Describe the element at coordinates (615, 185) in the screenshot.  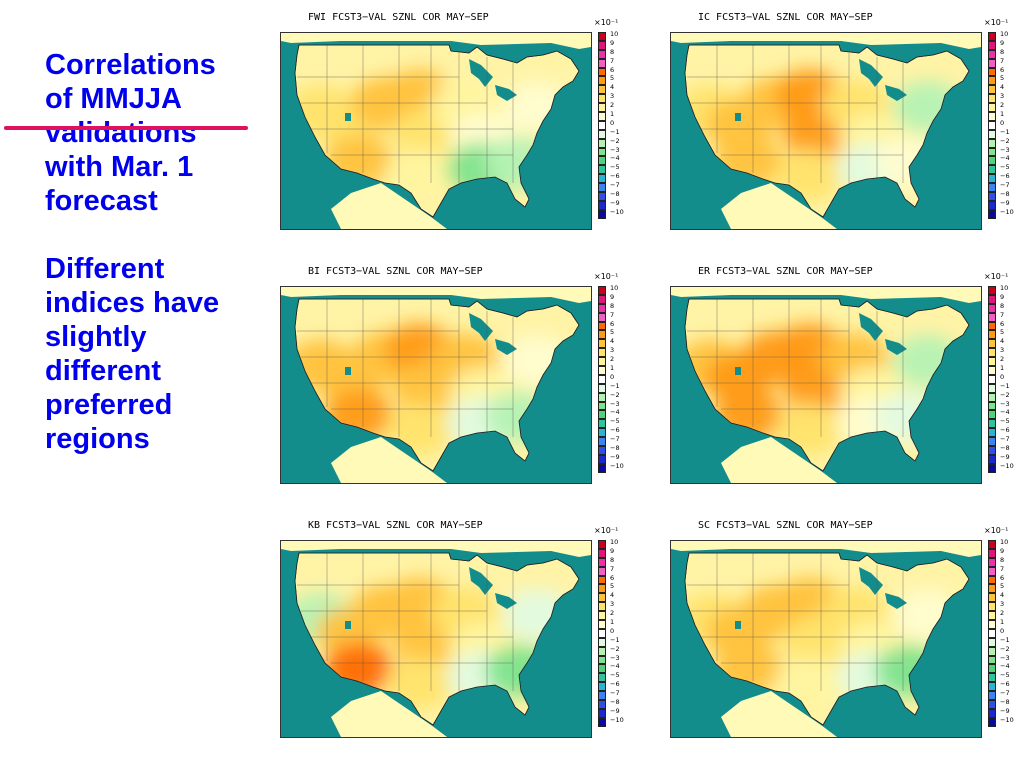
I see `colorbar-label: −7` at that location.